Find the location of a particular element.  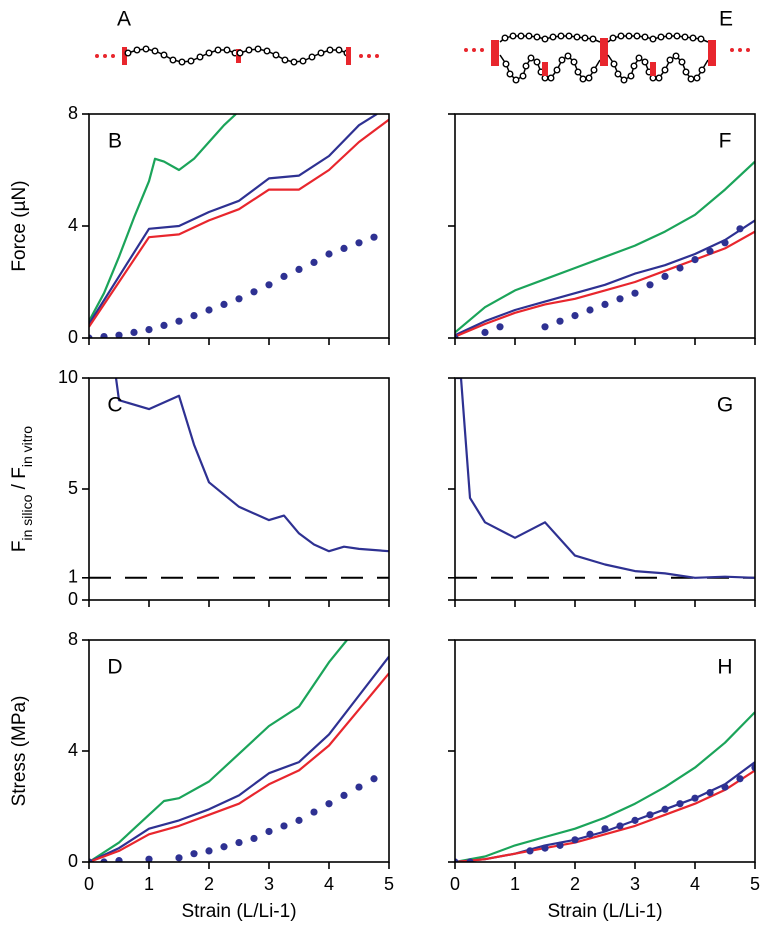

panel: G is located at coordinates (602, 492).